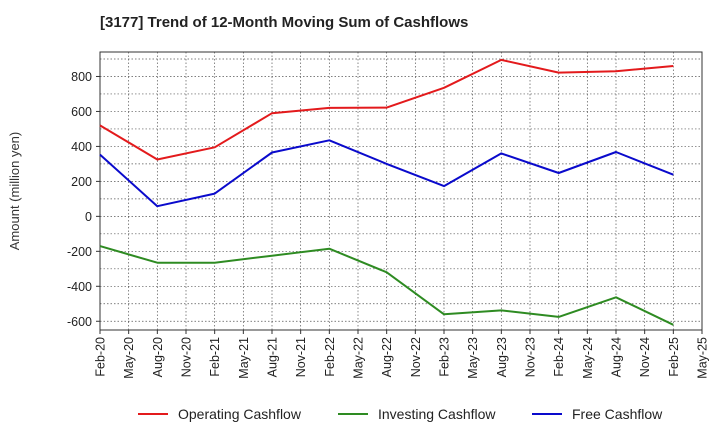  Describe the element at coordinates (79, 287) in the screenshot. I see `y-tick-label: -400` at that location.